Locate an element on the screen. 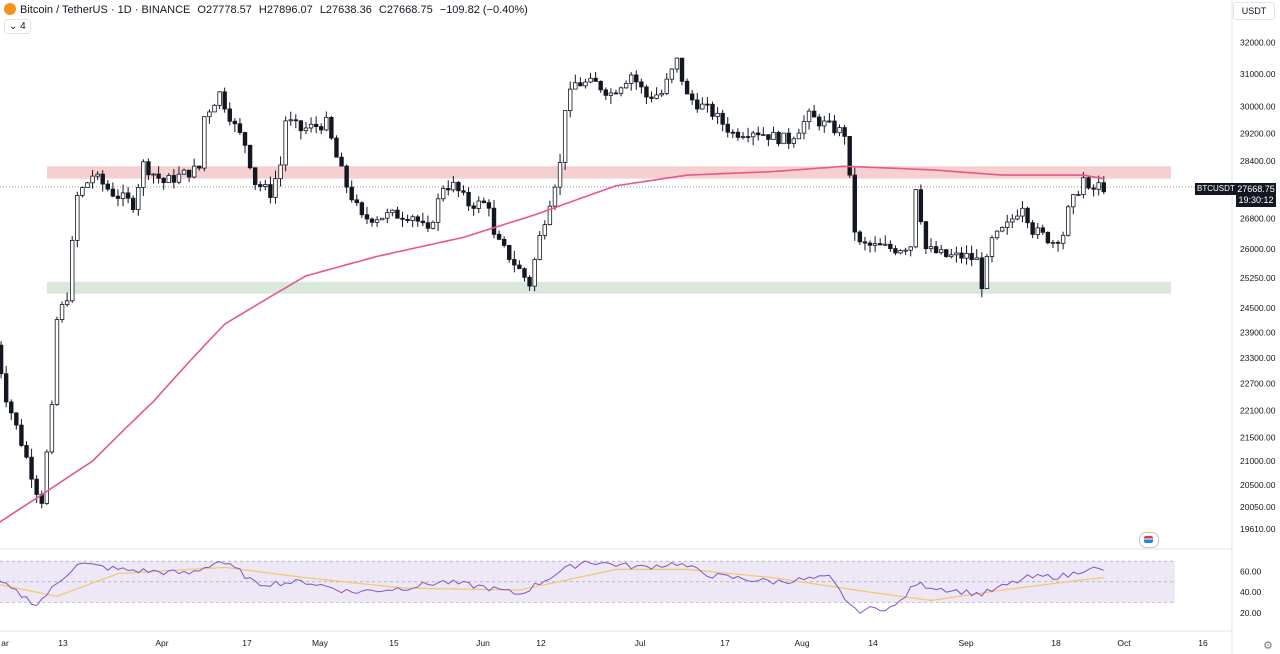 The image size is (1280, 654). y-tick-label: 32000.00 is located at coordinates (1258, 42).